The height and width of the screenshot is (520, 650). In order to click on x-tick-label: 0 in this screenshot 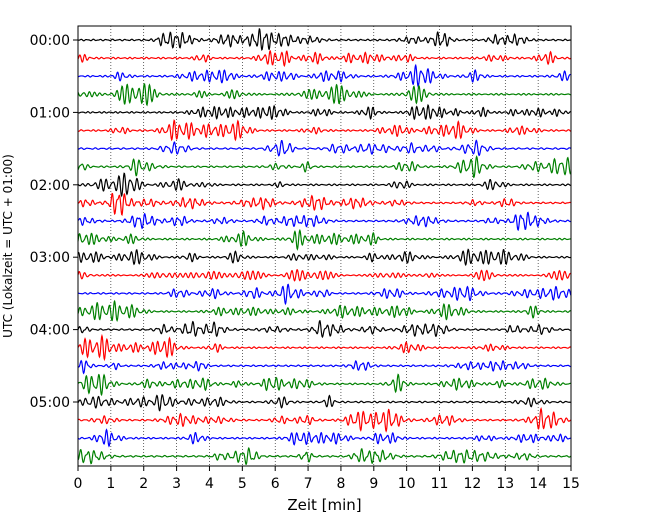, I will do `click(78, 484)`.